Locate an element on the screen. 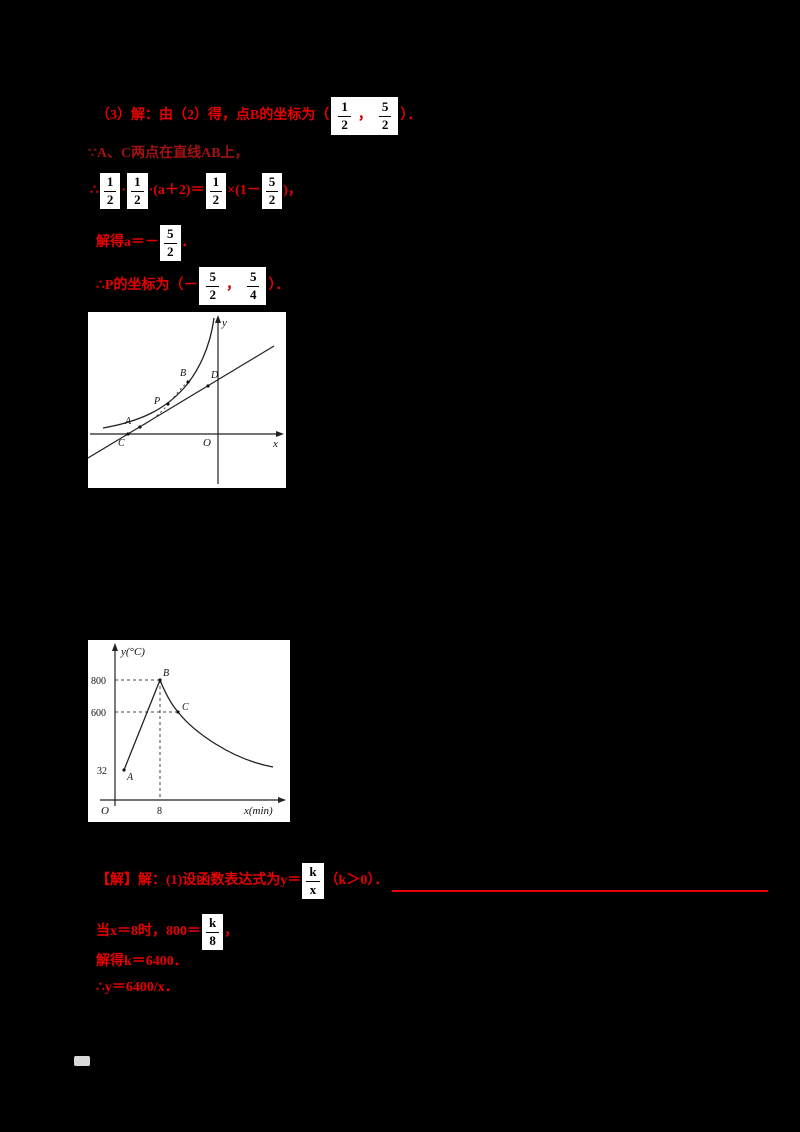 Image resolution: width=800 pixels, height=1132 pixels. solution1-line5: ∴P的坐标为（－ 5 2 ， 5 4 ）． is located at coordinates (192, 286).